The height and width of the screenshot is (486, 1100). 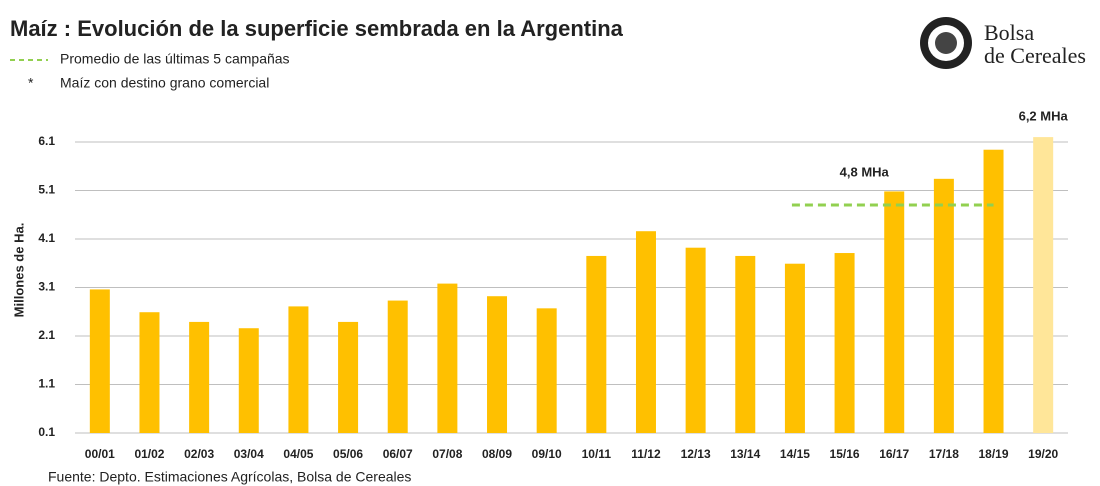 I want to click on x-tick-label: 14/15, so click(x=795, y=454).